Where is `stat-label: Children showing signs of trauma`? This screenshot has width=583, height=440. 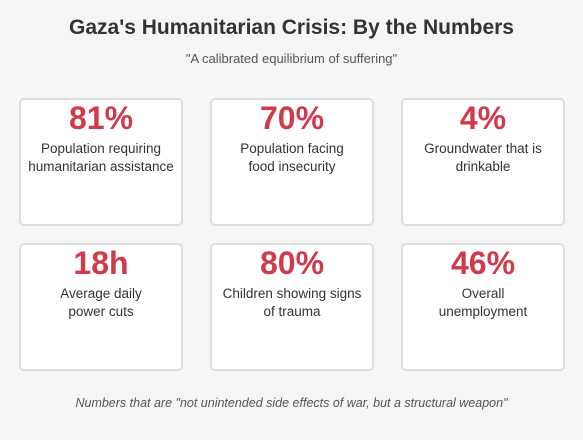
stat-label: Children showing signs of trauma is located at coordinates (292, 302).